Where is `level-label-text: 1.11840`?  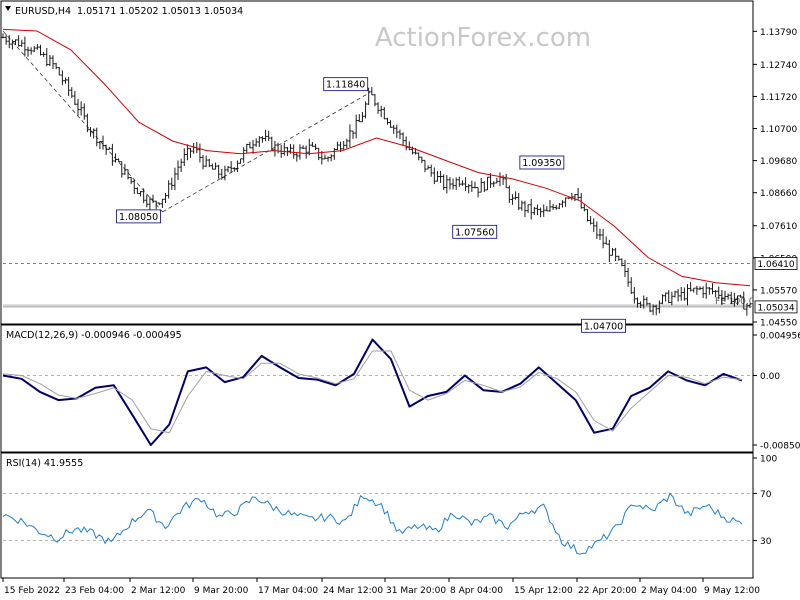 level-label-text: 1.11840 is located at coordinates (345, 85).